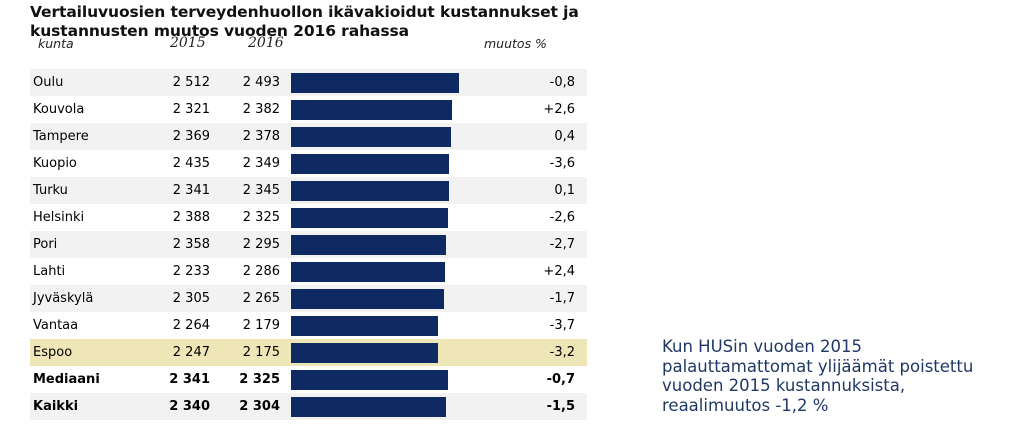  Describe the element at coordinates (259, 406) in the screenshot. I see `value-2016: 2 304` at that location.